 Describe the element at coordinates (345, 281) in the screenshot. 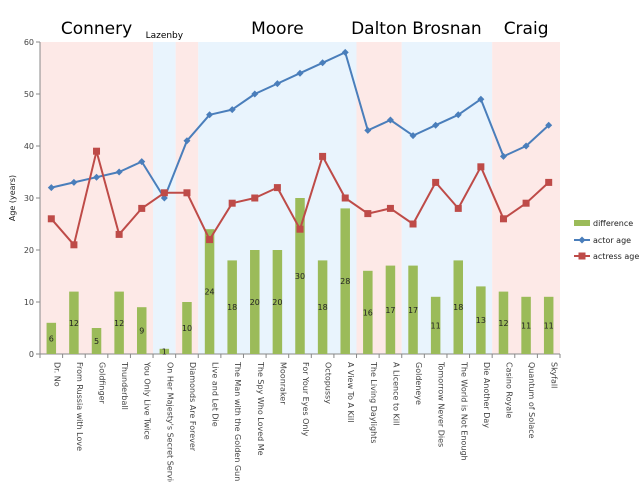

I see `difference-data-label: 28` at that location.